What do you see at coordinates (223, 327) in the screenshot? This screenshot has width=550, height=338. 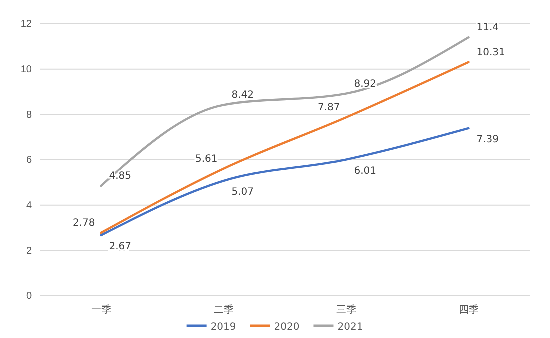 I see `legend-label: 2019` at bounding box center [223, 327].